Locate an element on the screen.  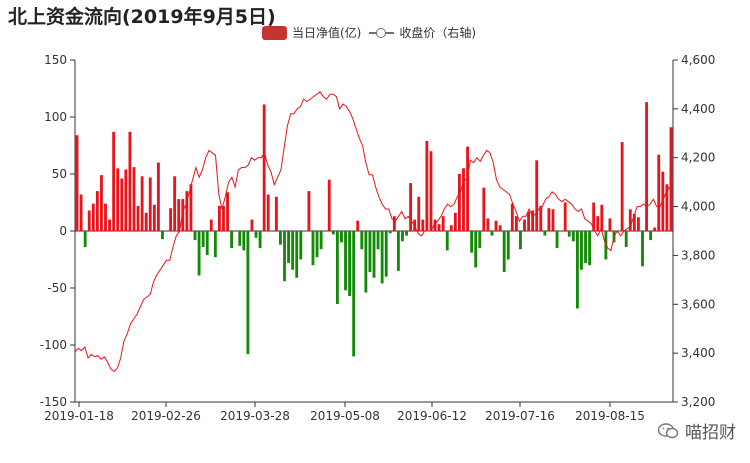
x-tick-label: 2019-03-28 is located at coordinates (255, 416).